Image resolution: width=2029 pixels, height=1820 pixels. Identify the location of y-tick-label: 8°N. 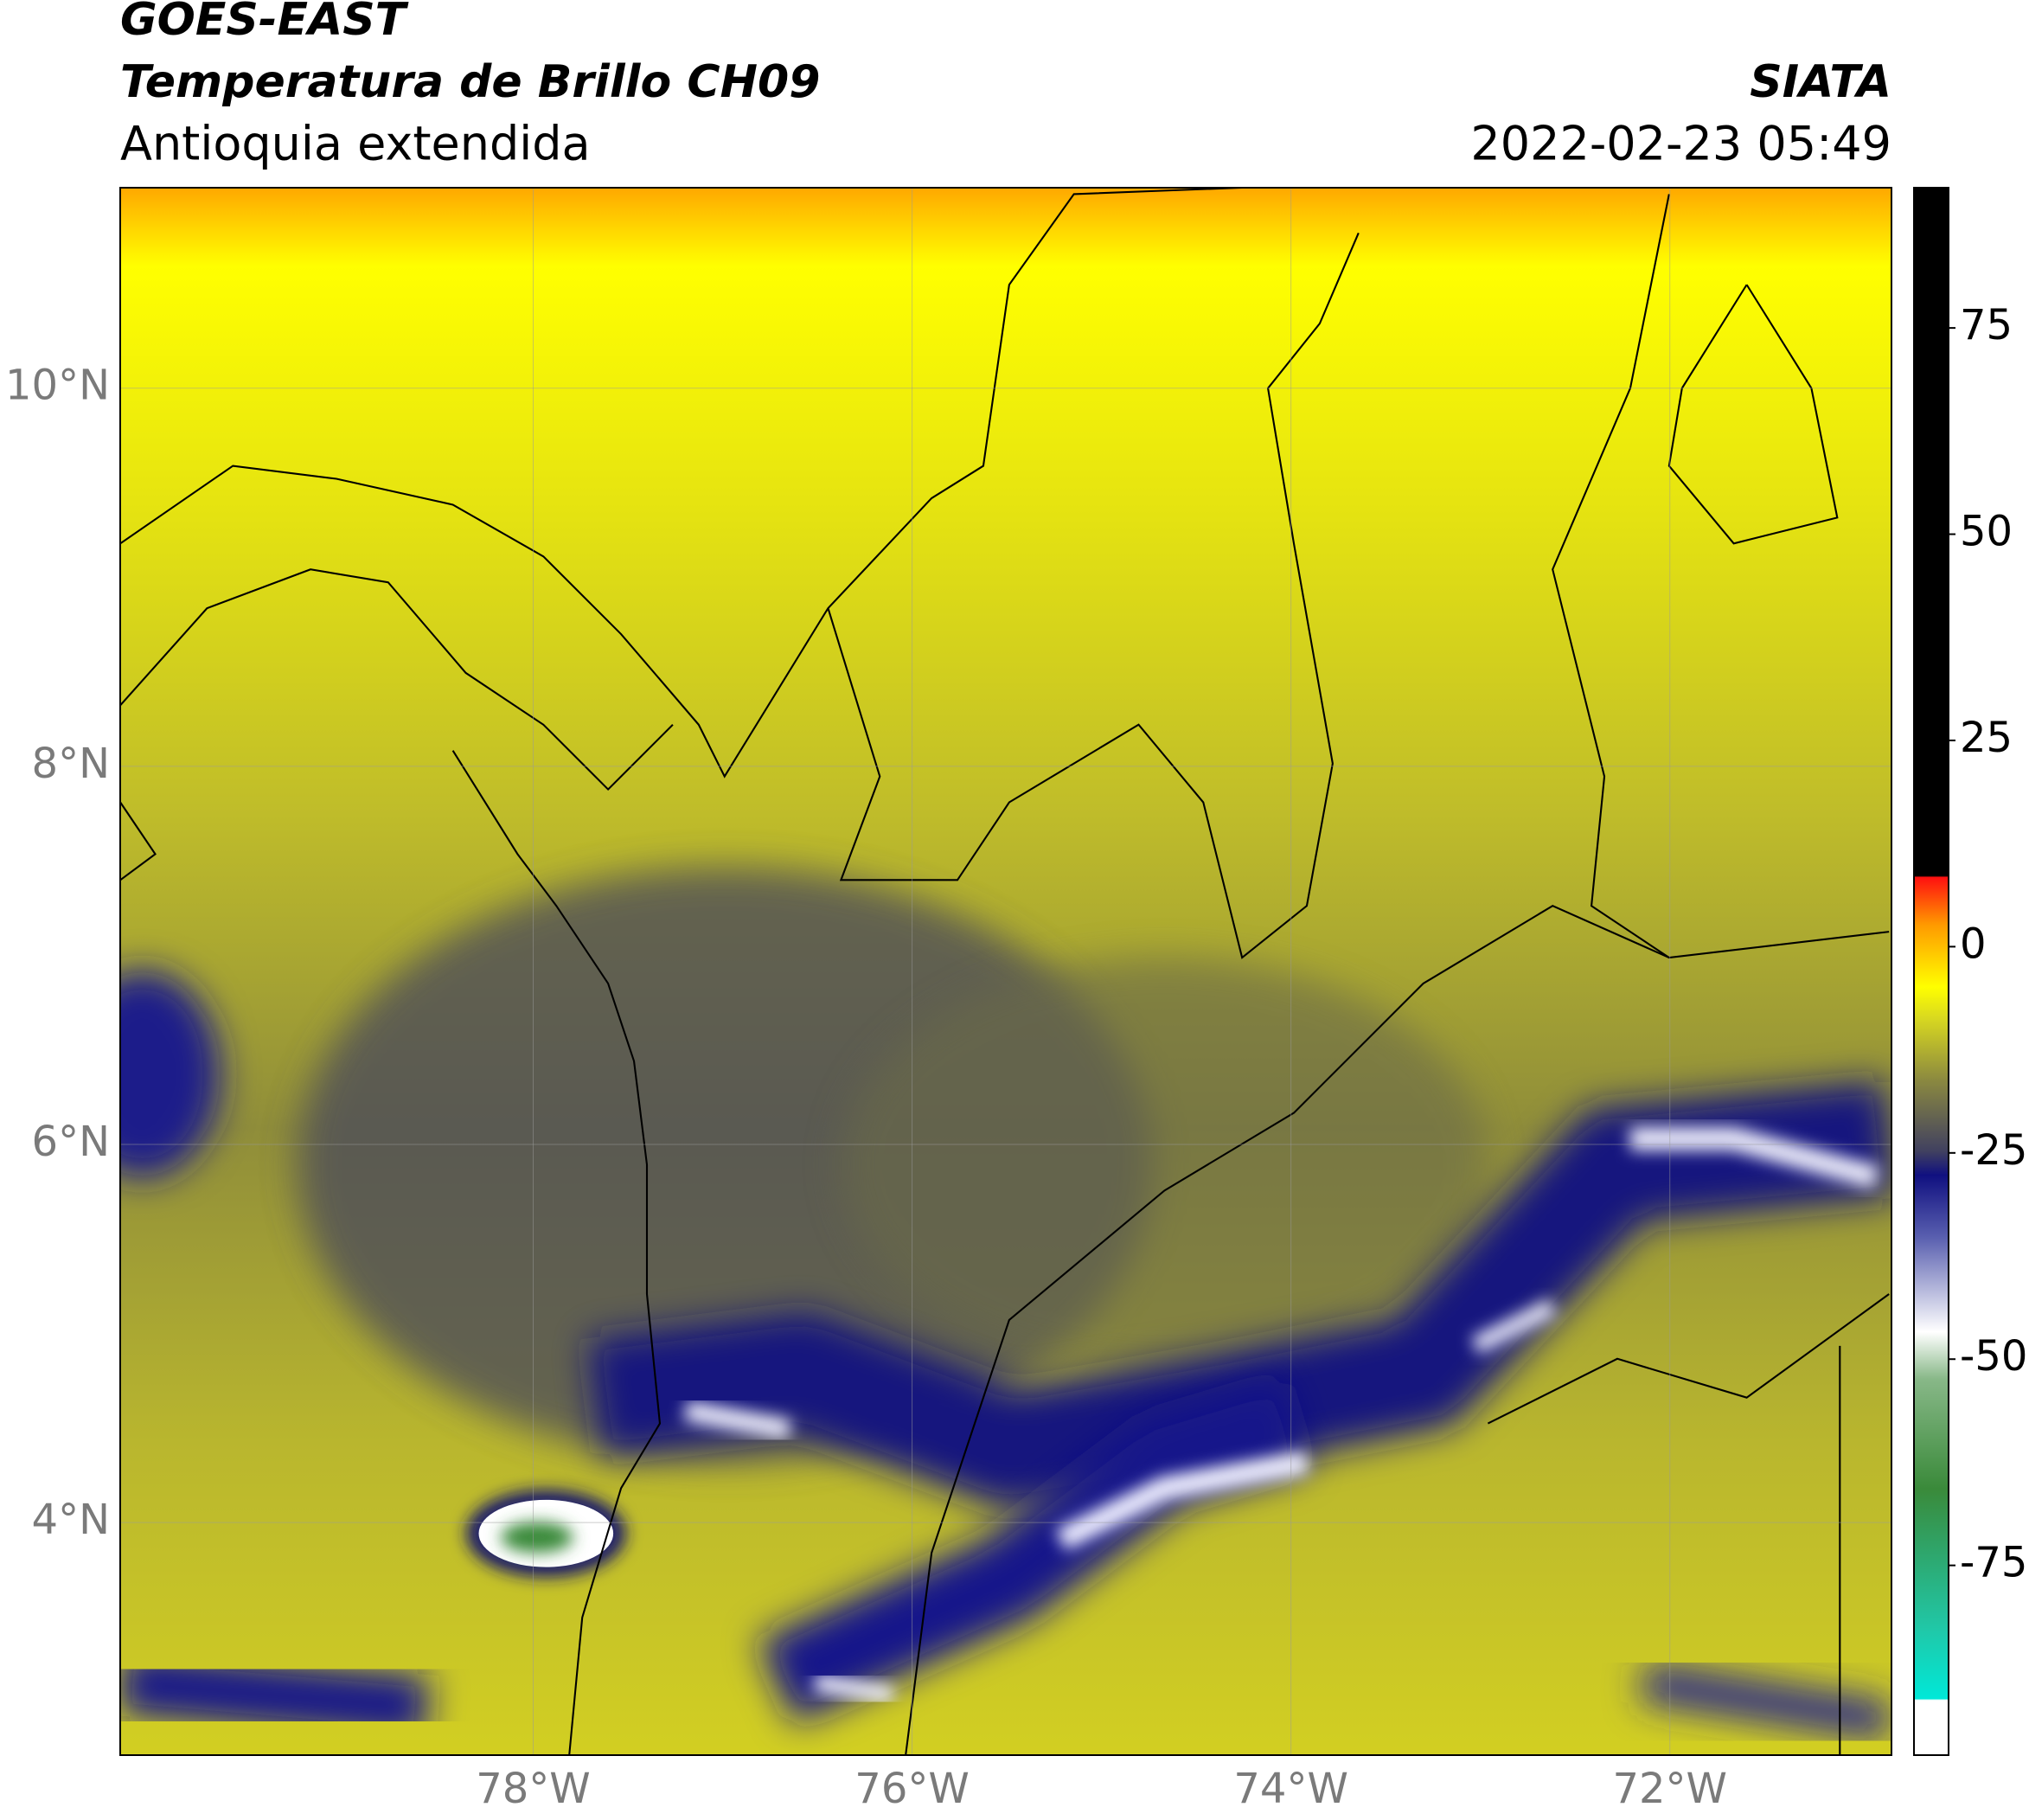
(71, 764).